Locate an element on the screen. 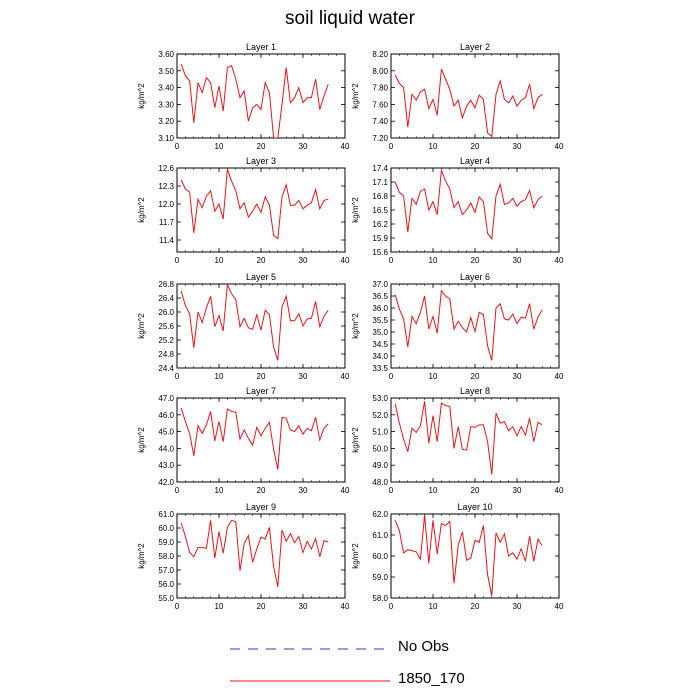  y-tick-label: 3.60 is located at coordinates (166, 54).